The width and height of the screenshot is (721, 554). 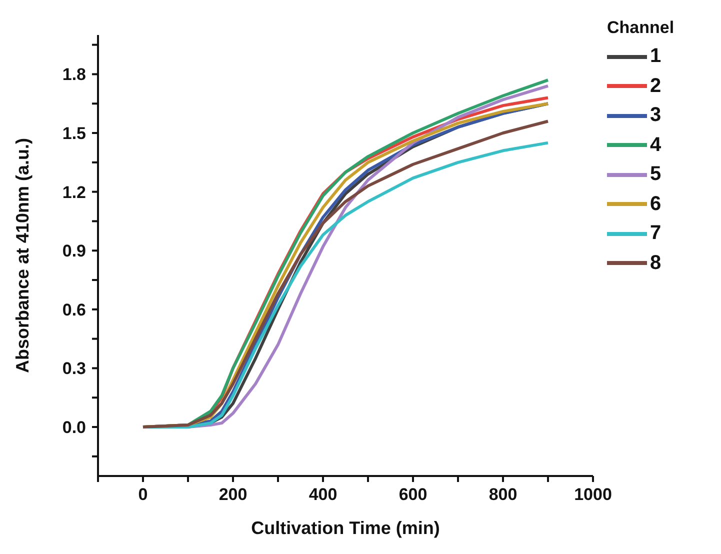 What do you see at coordinates (656, 234) in the screenshot?
I see `legend-label: 7` at bounding box center [656, 234].